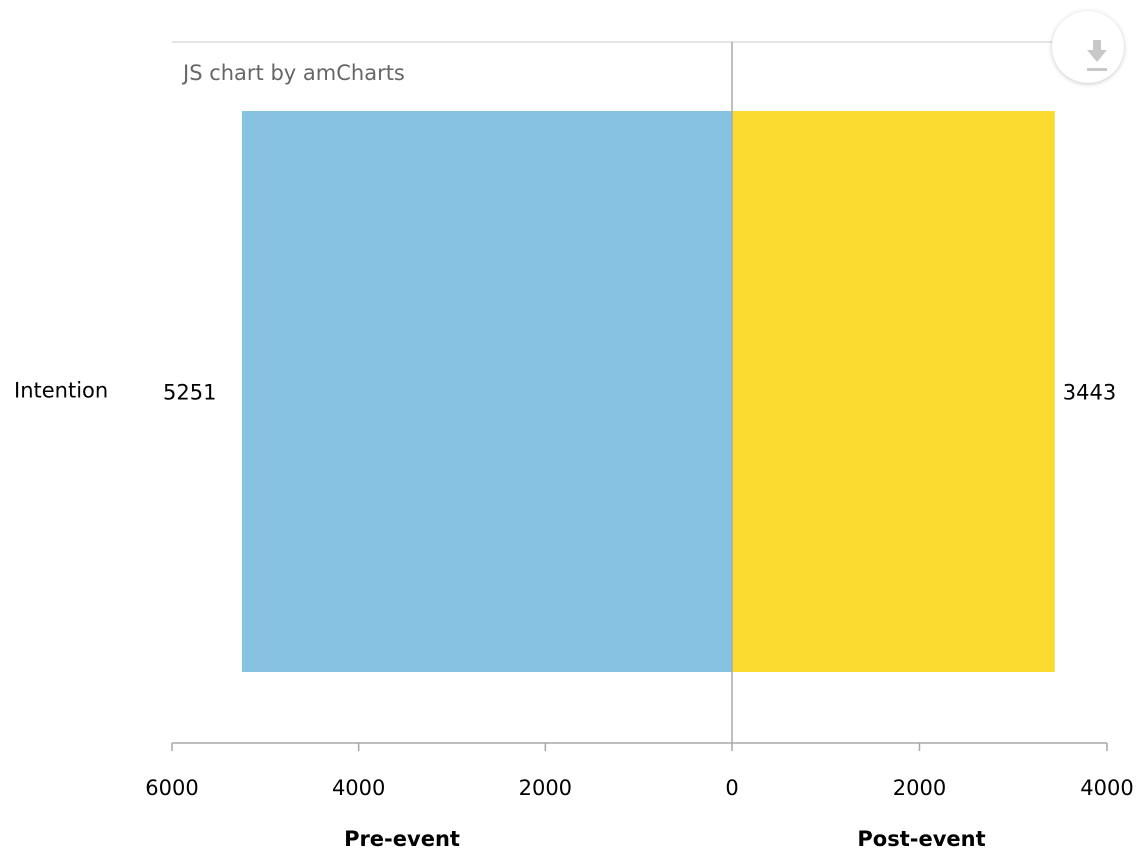  Describe the element at coordinates (171, 788) in the screenshot. I see `x-tick-label: 6000` at that location.